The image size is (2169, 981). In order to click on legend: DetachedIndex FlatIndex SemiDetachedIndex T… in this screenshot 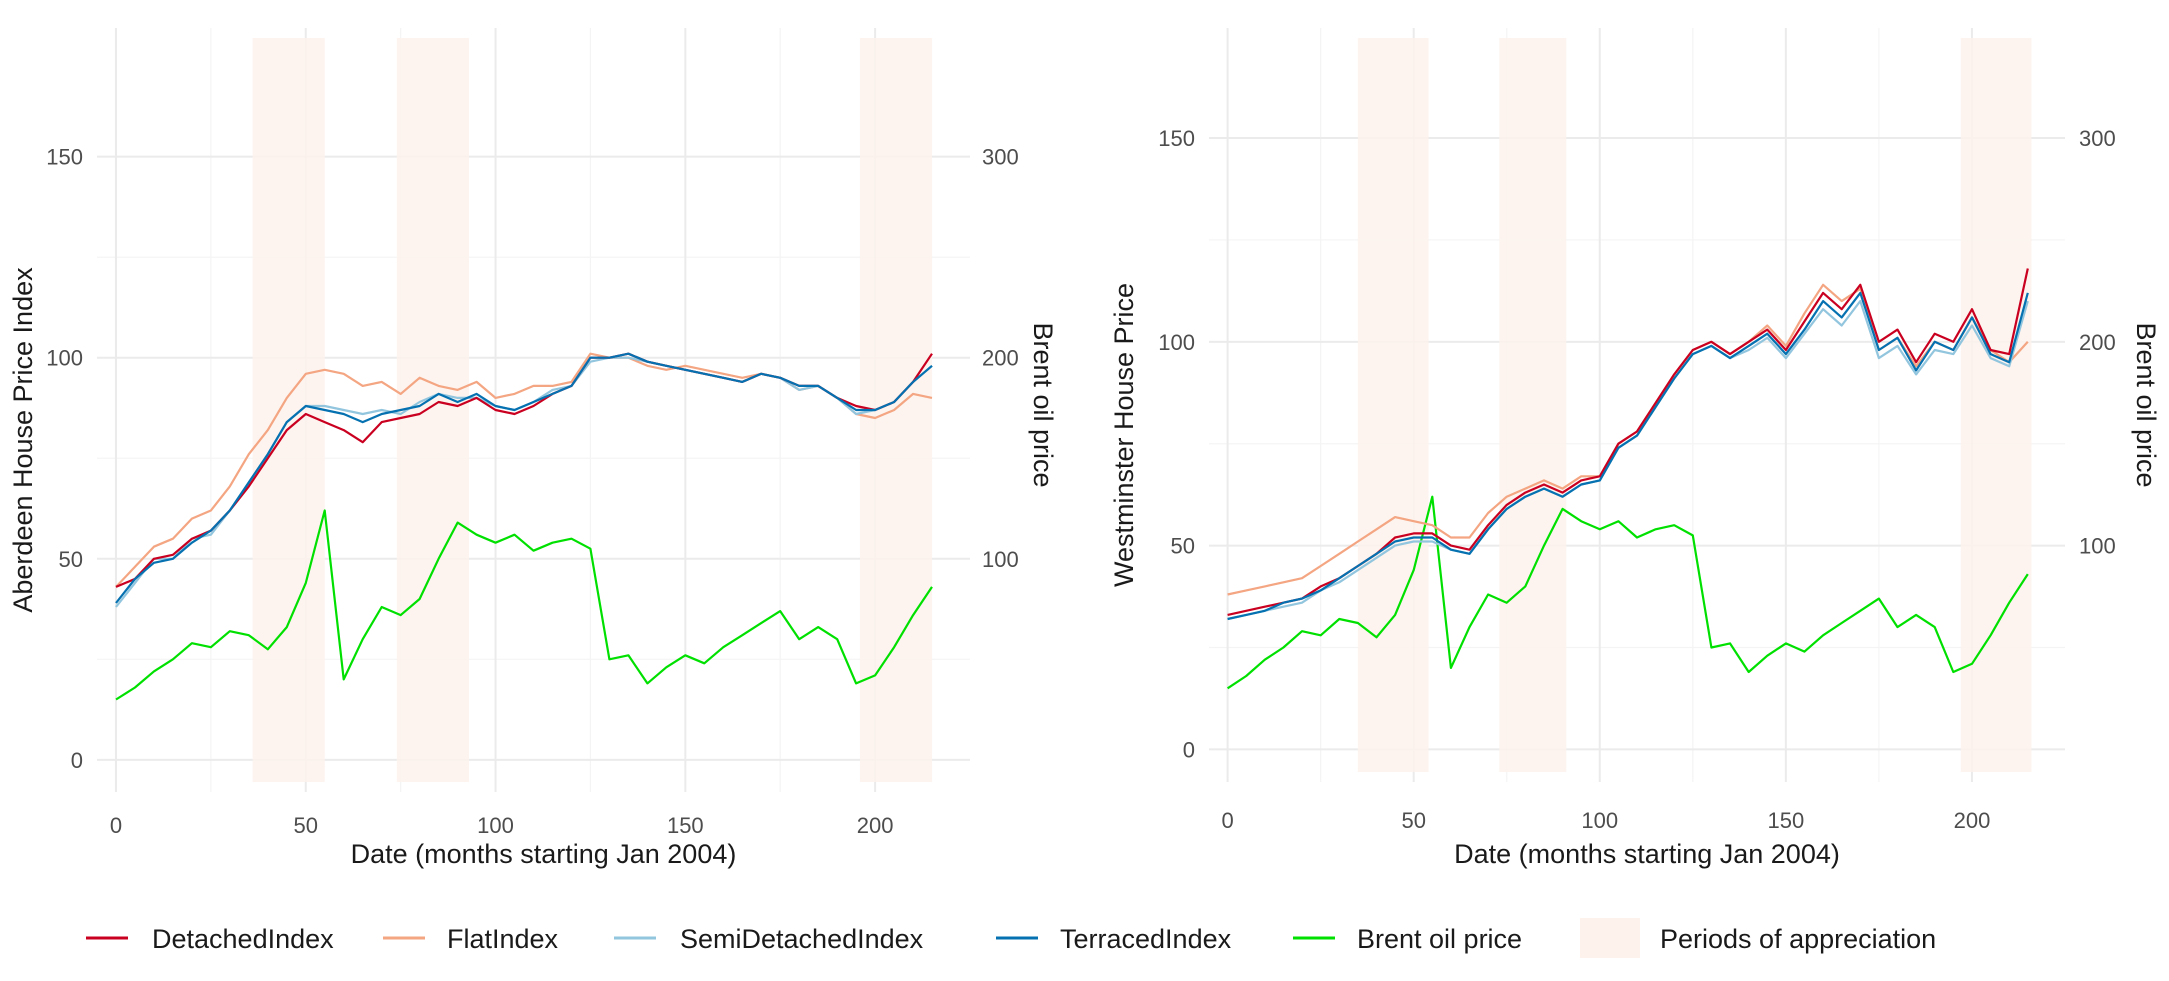, I will do `click(1011, 938)`.